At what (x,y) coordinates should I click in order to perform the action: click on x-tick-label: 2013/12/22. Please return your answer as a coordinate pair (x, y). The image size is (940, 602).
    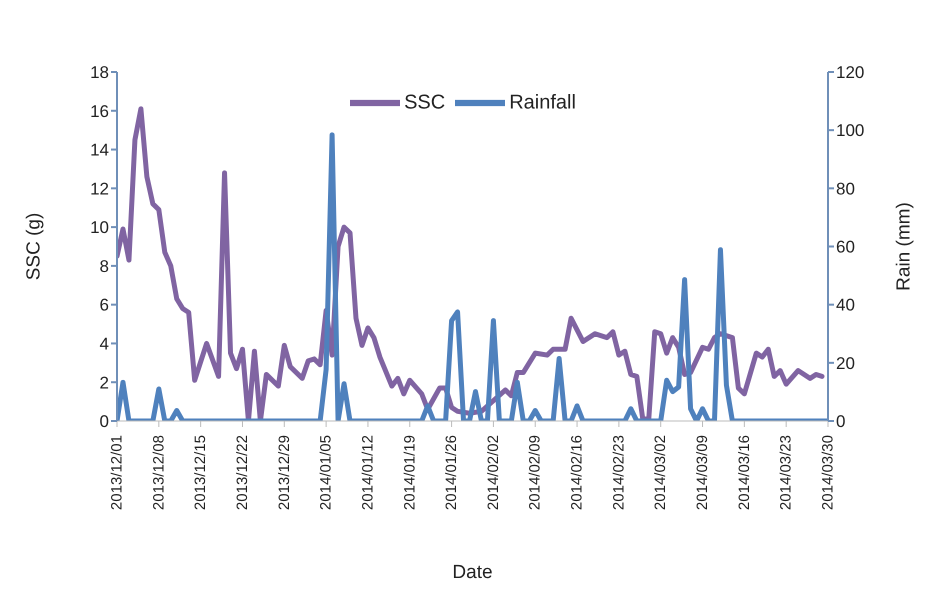
    Looking at the image, I should click on (242, 472).